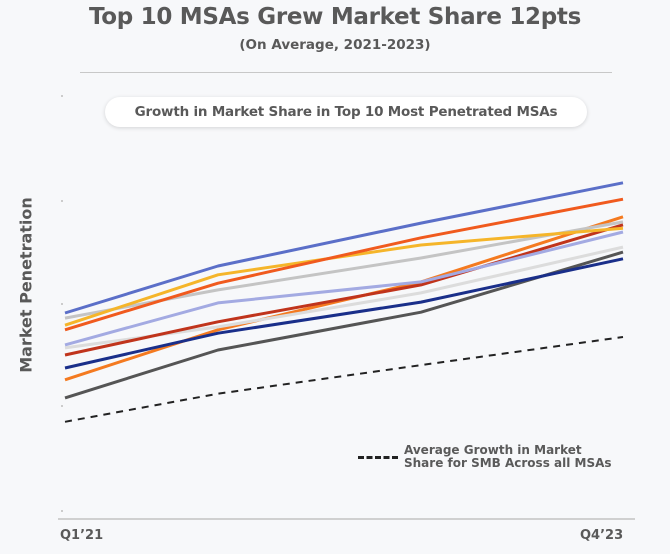 This screenshot has width=670, height=554. I want to click on x-axis-line, so click(346, 519).